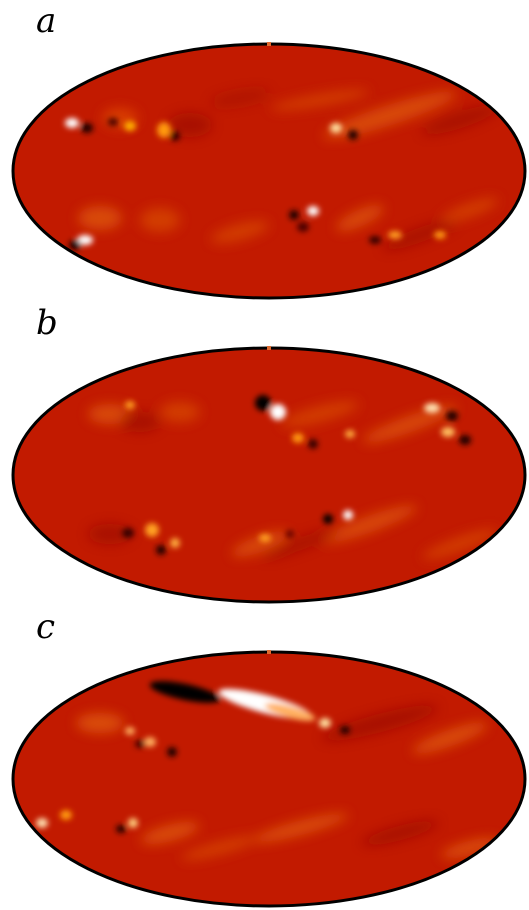 The height and width of the screenshot is (910, 529). Describe the element at coordinates (47, 323) in the screenshot. I see `panel-label-b: b` at that location.